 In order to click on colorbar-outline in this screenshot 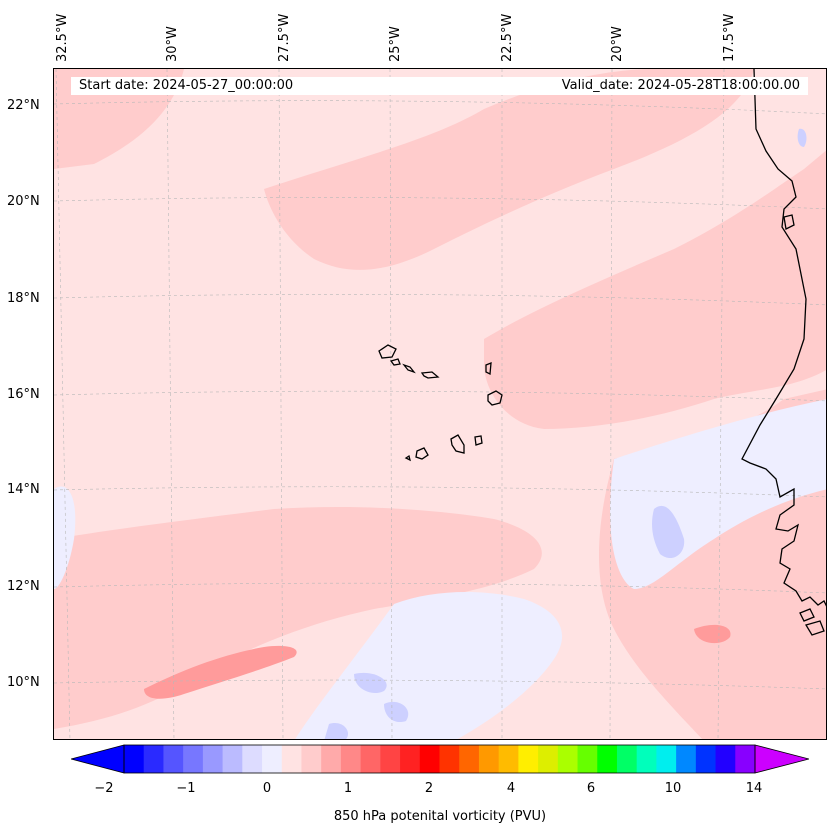, I will do `click(439, 759)`.